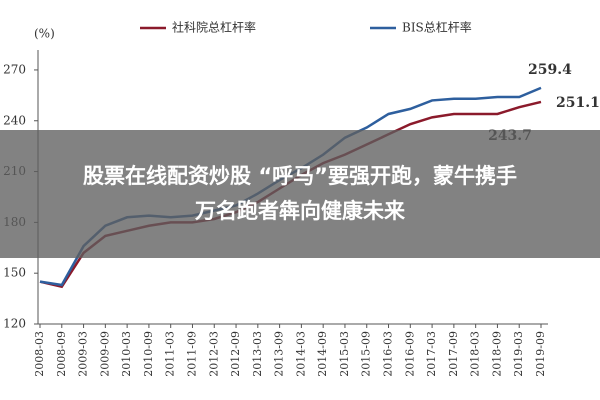 This screenshot has height=400, width=600. What do you see at coordinates (431, 354) in the screenshot?
I see `x-tick-label: 2017-03` at bounding box center [431, 354].